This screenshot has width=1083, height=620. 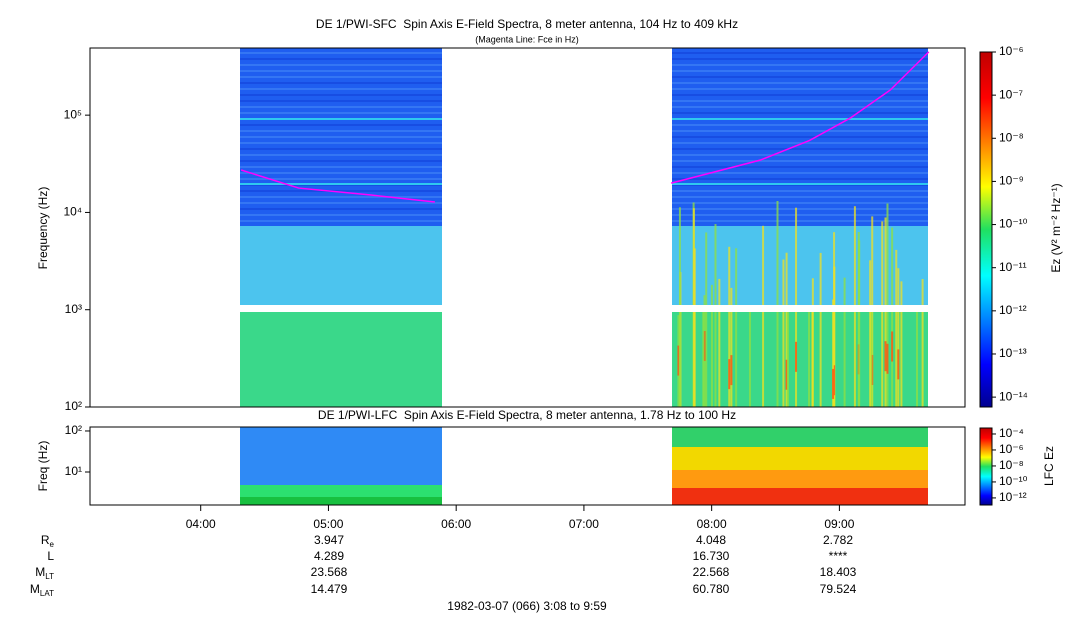 I want to click on colorbar-tick-label: 10⁻⁴, so click(x=1011, y=433).